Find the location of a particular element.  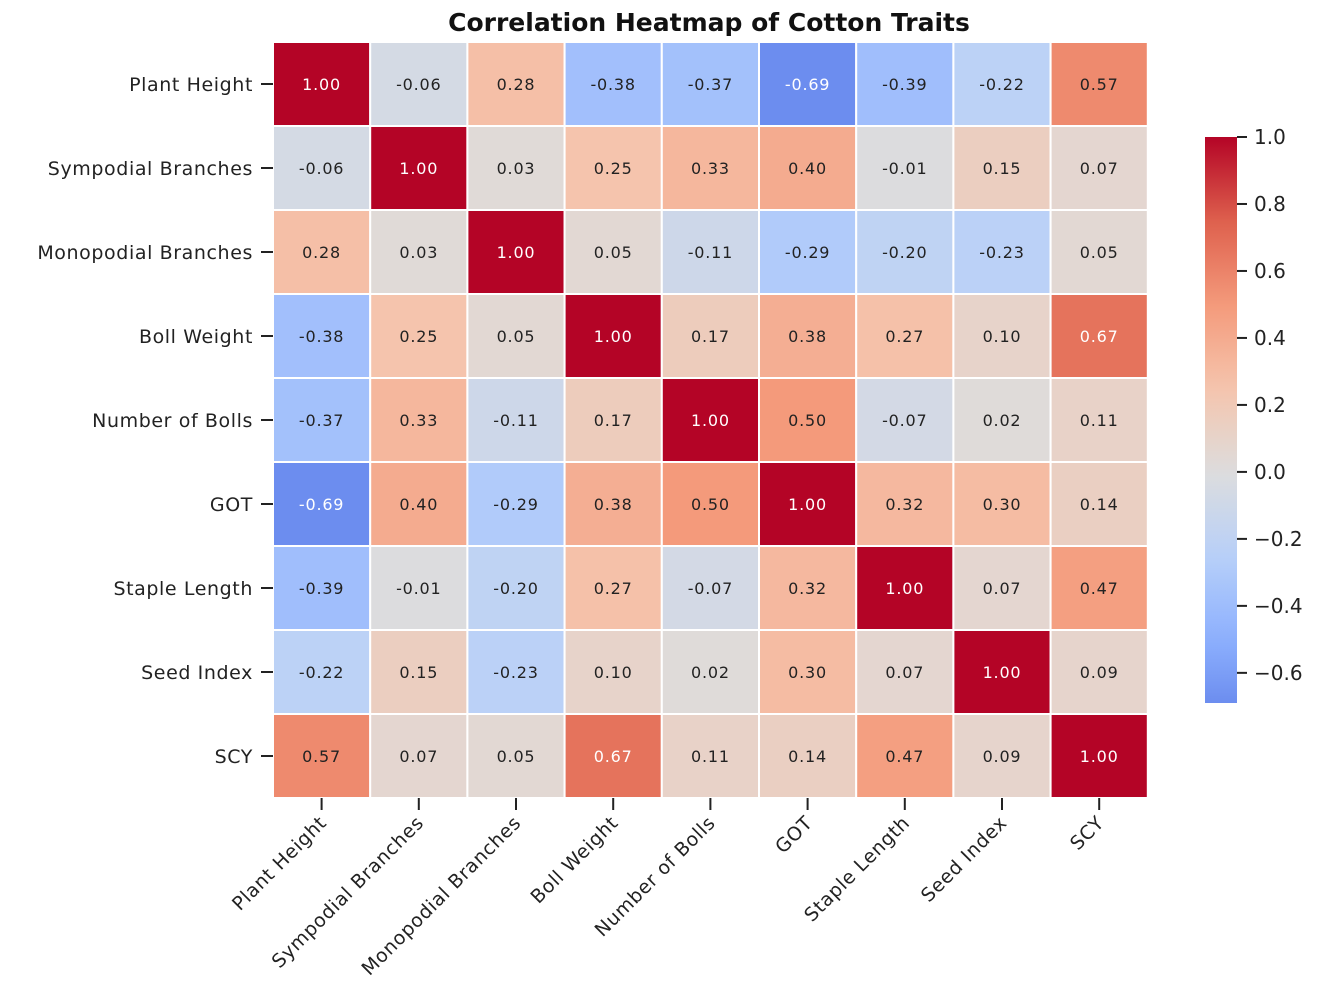

heatmap-cell-number-of-bolls-staple-length is located at coordinates (905, 420).